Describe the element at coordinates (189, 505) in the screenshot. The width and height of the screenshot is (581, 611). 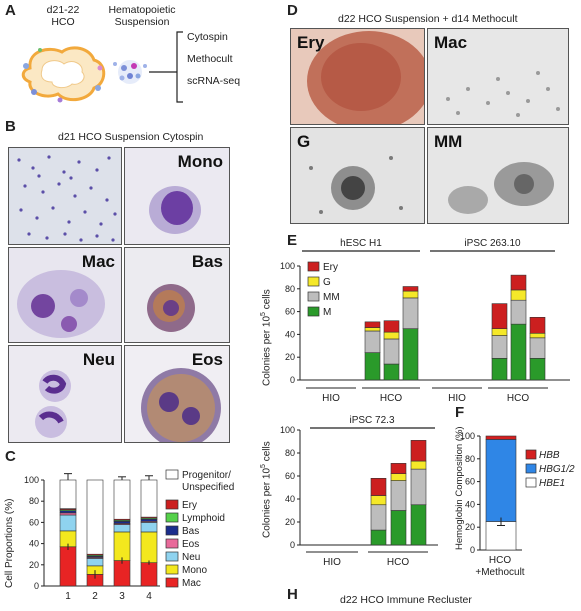
I see `chart-c-legend-label: Ery` at that location.